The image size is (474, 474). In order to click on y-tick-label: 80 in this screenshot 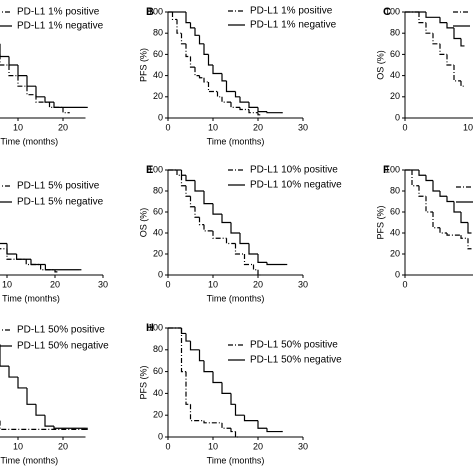, I will do `click(395, 33)`.